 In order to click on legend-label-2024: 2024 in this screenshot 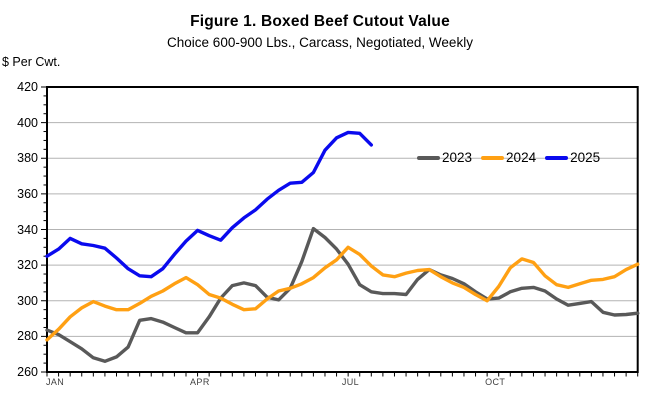, I will do `click(521, 157)`.